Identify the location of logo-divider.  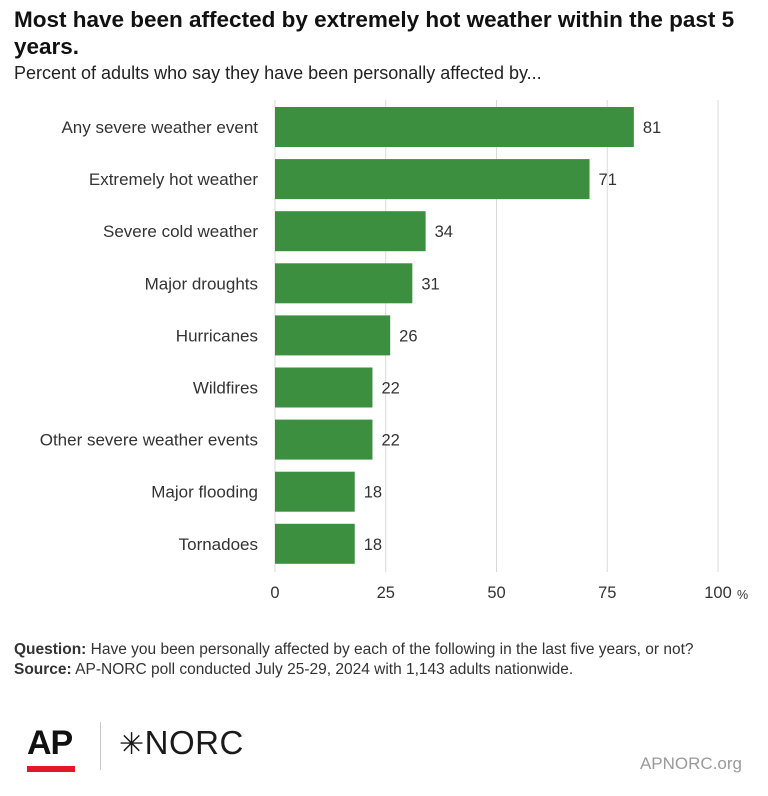
(100, 746).